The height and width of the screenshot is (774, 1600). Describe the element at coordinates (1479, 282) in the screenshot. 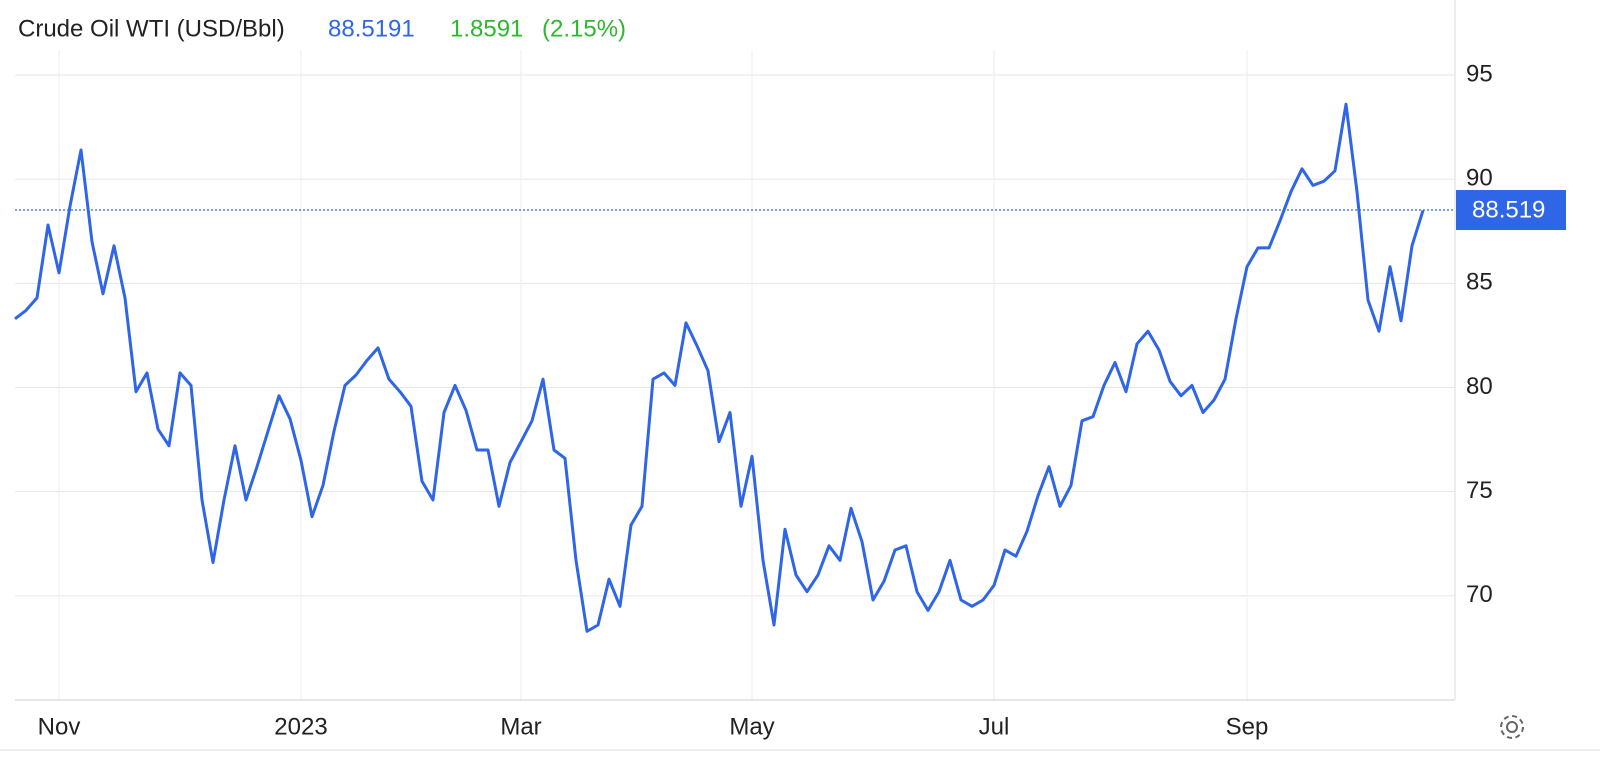

I see `y-tick-label: 85` at that location.